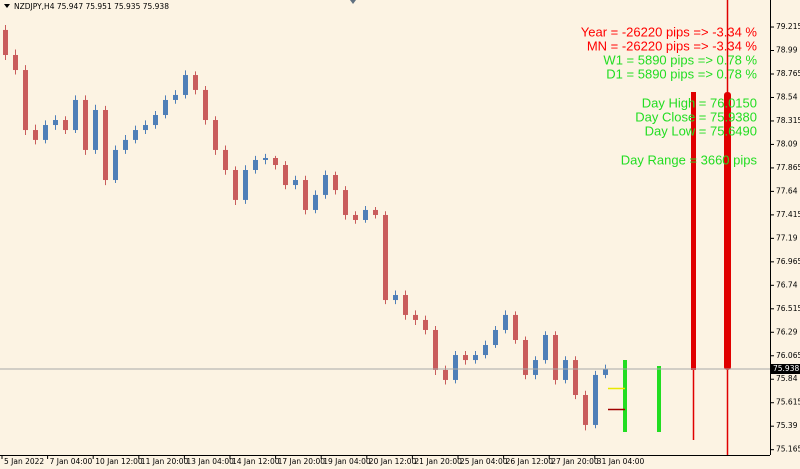 Image resolution: width=800 pixels, height=469 pixels. What do you see at coordinates (575, 461) in the screenshot?
I see `x-tick-label: 27 Jan 20:00` at bounding box center [575, 461].